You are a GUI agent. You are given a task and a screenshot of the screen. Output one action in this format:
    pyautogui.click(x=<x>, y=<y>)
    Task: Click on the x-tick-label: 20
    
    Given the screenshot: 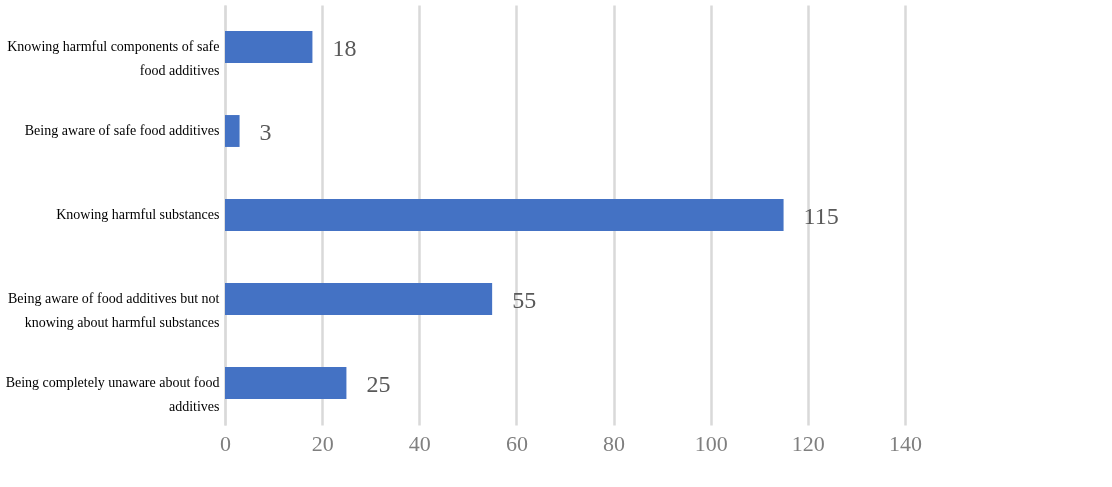 What is the action you would take?
    pyautogui.click(x=322, y=443)
    